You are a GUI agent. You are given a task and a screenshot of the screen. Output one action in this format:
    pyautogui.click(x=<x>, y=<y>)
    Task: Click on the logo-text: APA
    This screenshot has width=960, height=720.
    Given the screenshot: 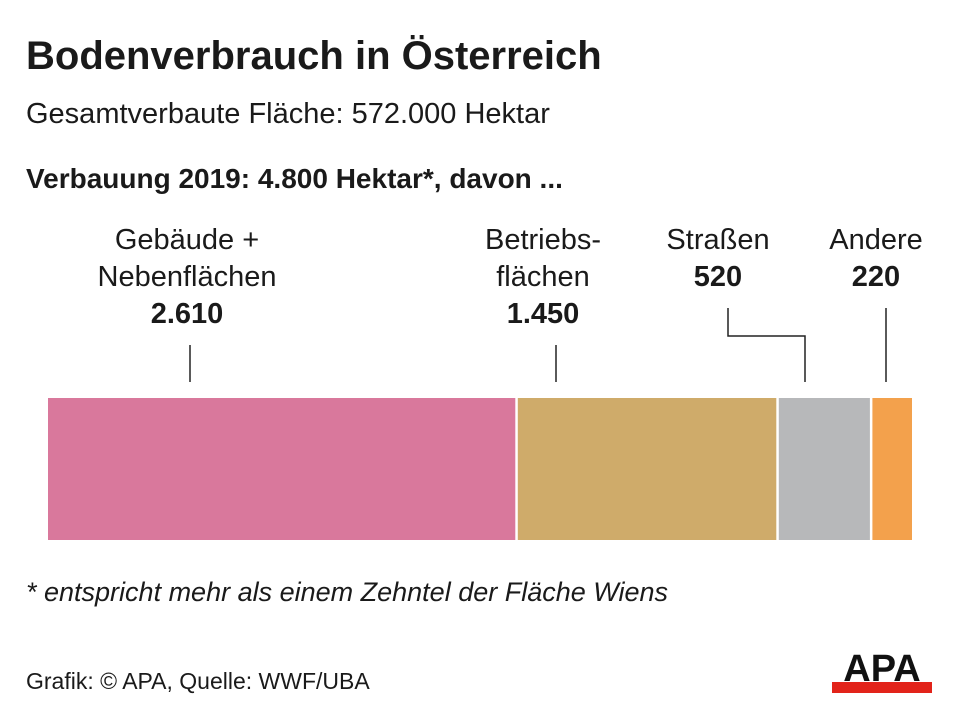 What is the action you would take?
    pyautogui.click(x=881, y=669)
    